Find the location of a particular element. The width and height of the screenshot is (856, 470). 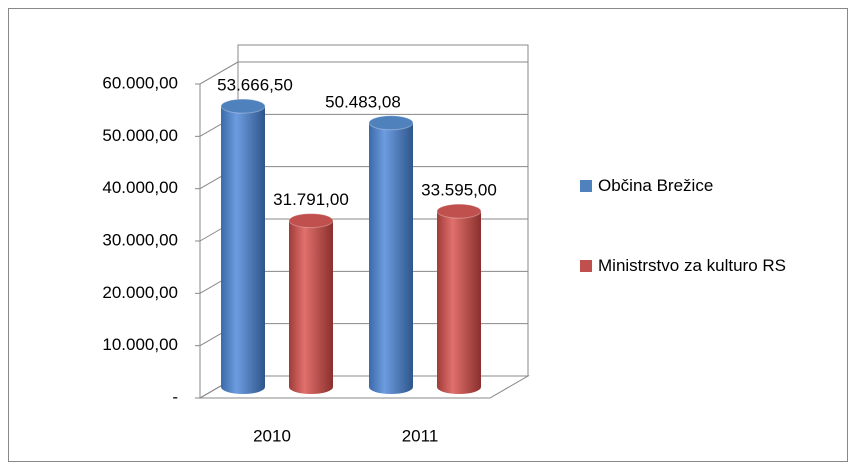

y-tick-label: 50.000,00 is located at coordinates (140, 135).